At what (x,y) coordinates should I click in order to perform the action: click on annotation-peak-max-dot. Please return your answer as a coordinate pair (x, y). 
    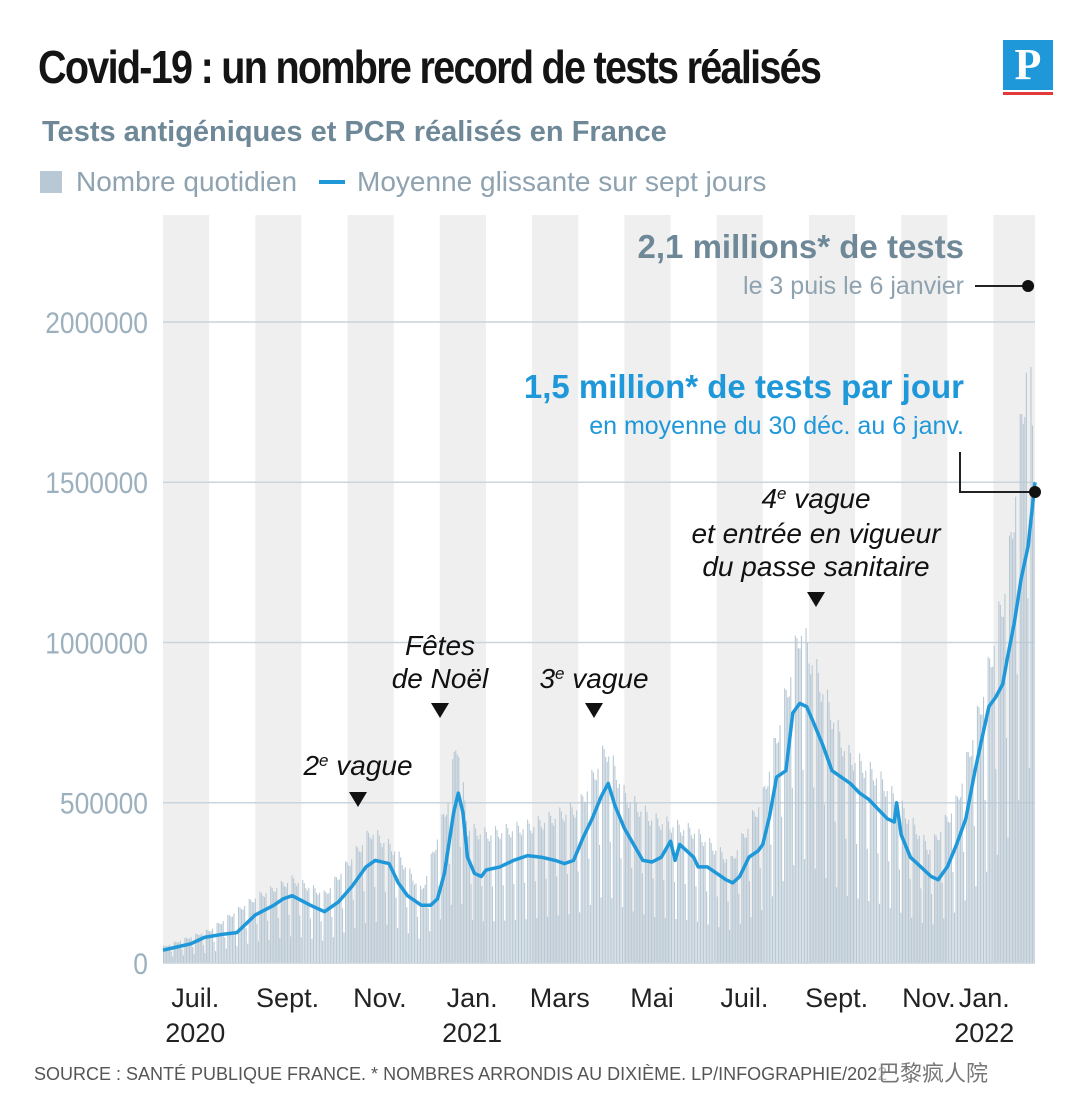
    Looking at the image, I should click on (1028, 286).